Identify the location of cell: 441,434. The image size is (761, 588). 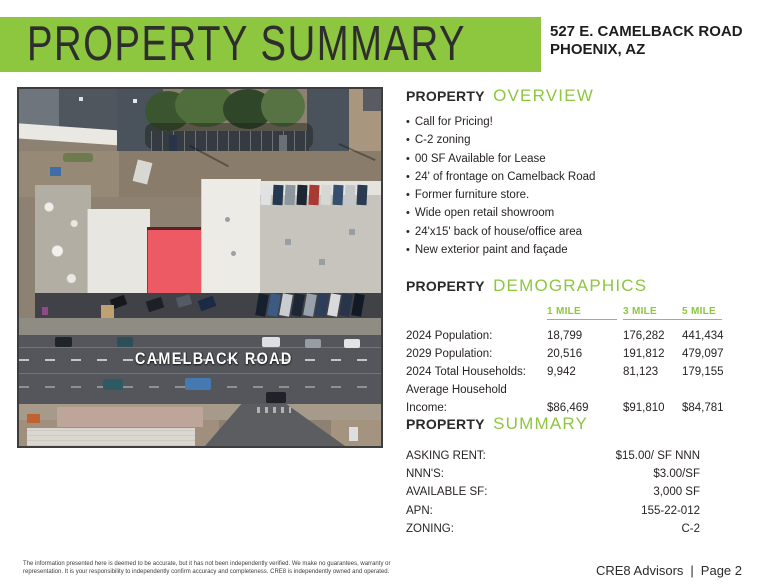
(703, 336).